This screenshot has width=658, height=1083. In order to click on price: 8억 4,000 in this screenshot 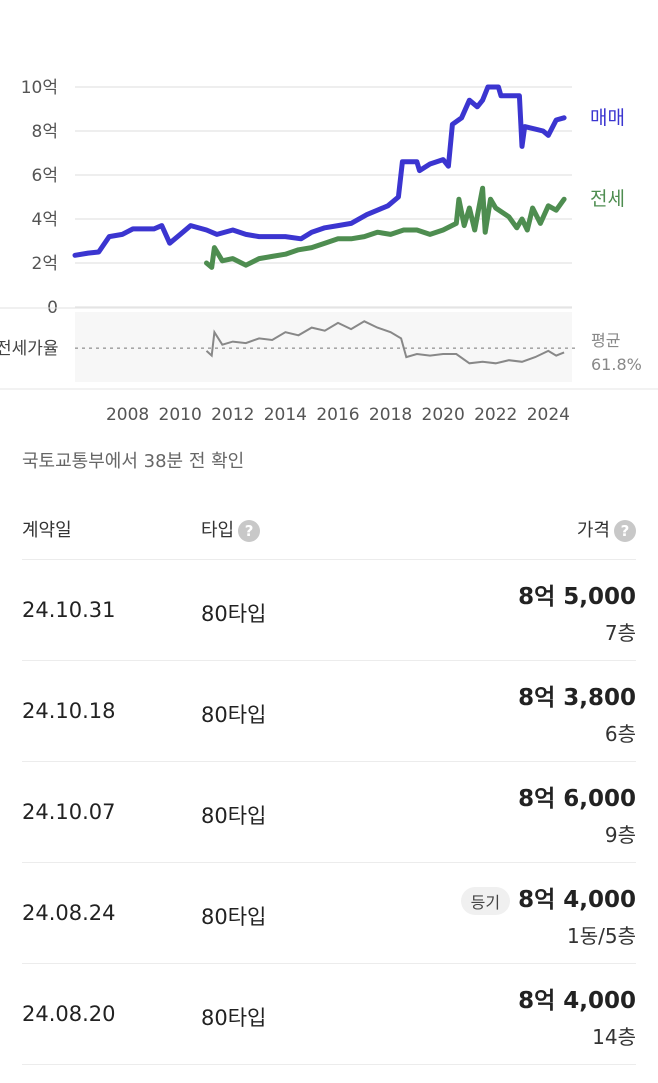, I will do `click(577, 998)`.